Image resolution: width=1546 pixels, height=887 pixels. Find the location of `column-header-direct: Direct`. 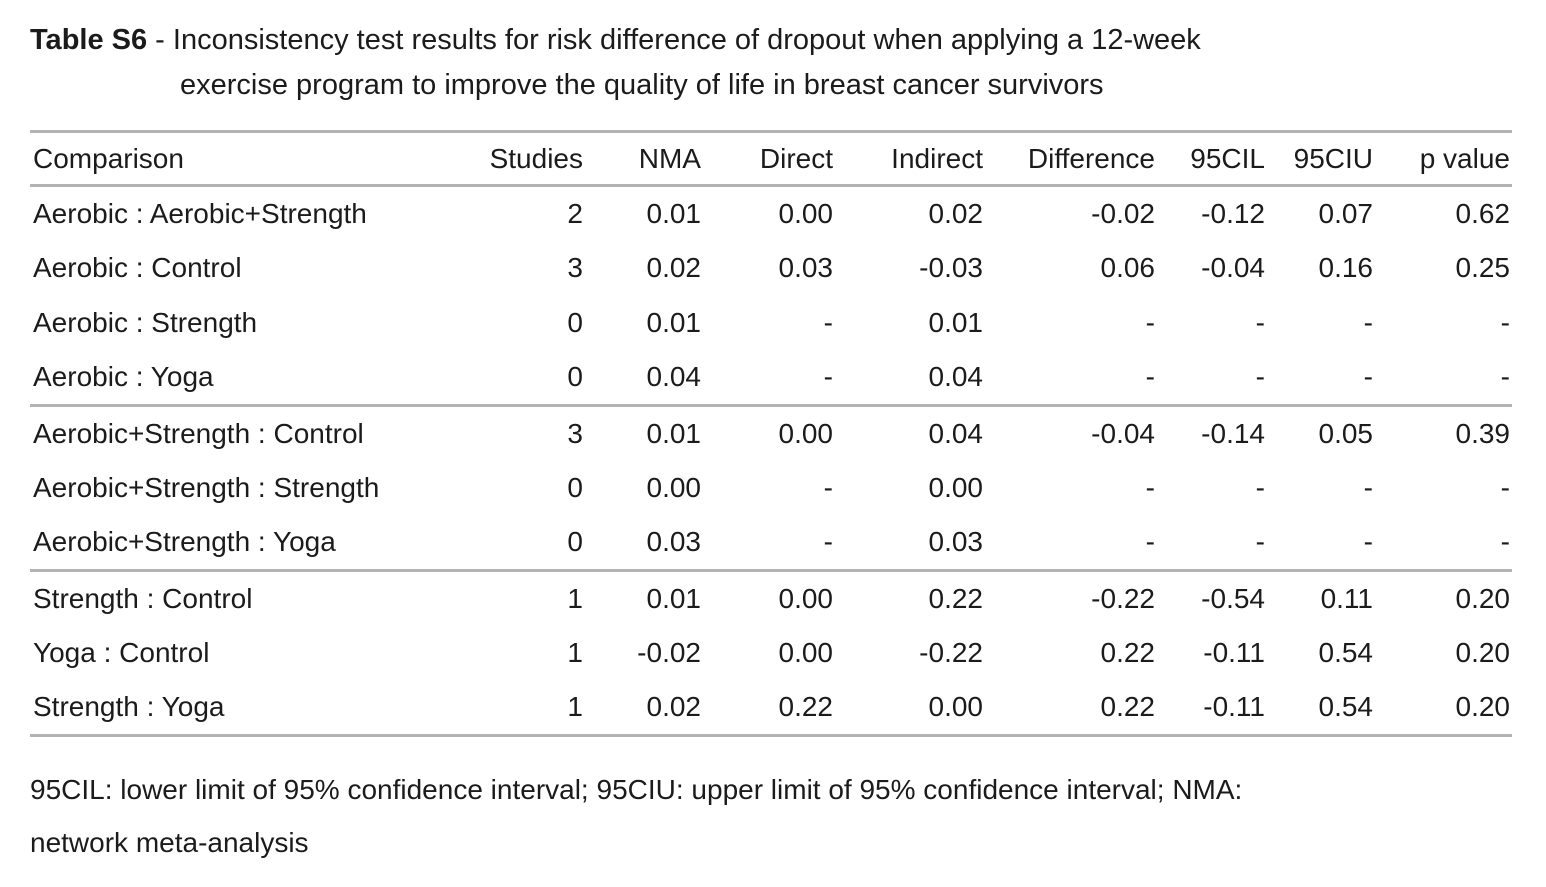

column-header-direct: Direct is located at coordinates (769, 159).